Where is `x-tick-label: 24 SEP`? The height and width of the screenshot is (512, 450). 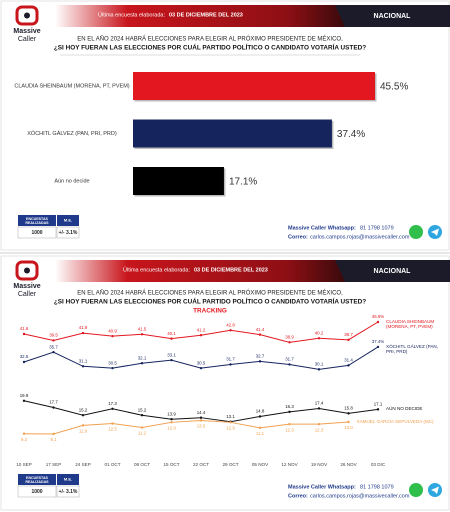
x-tick-label: 24 SEP is located at coordinates (83, 464).